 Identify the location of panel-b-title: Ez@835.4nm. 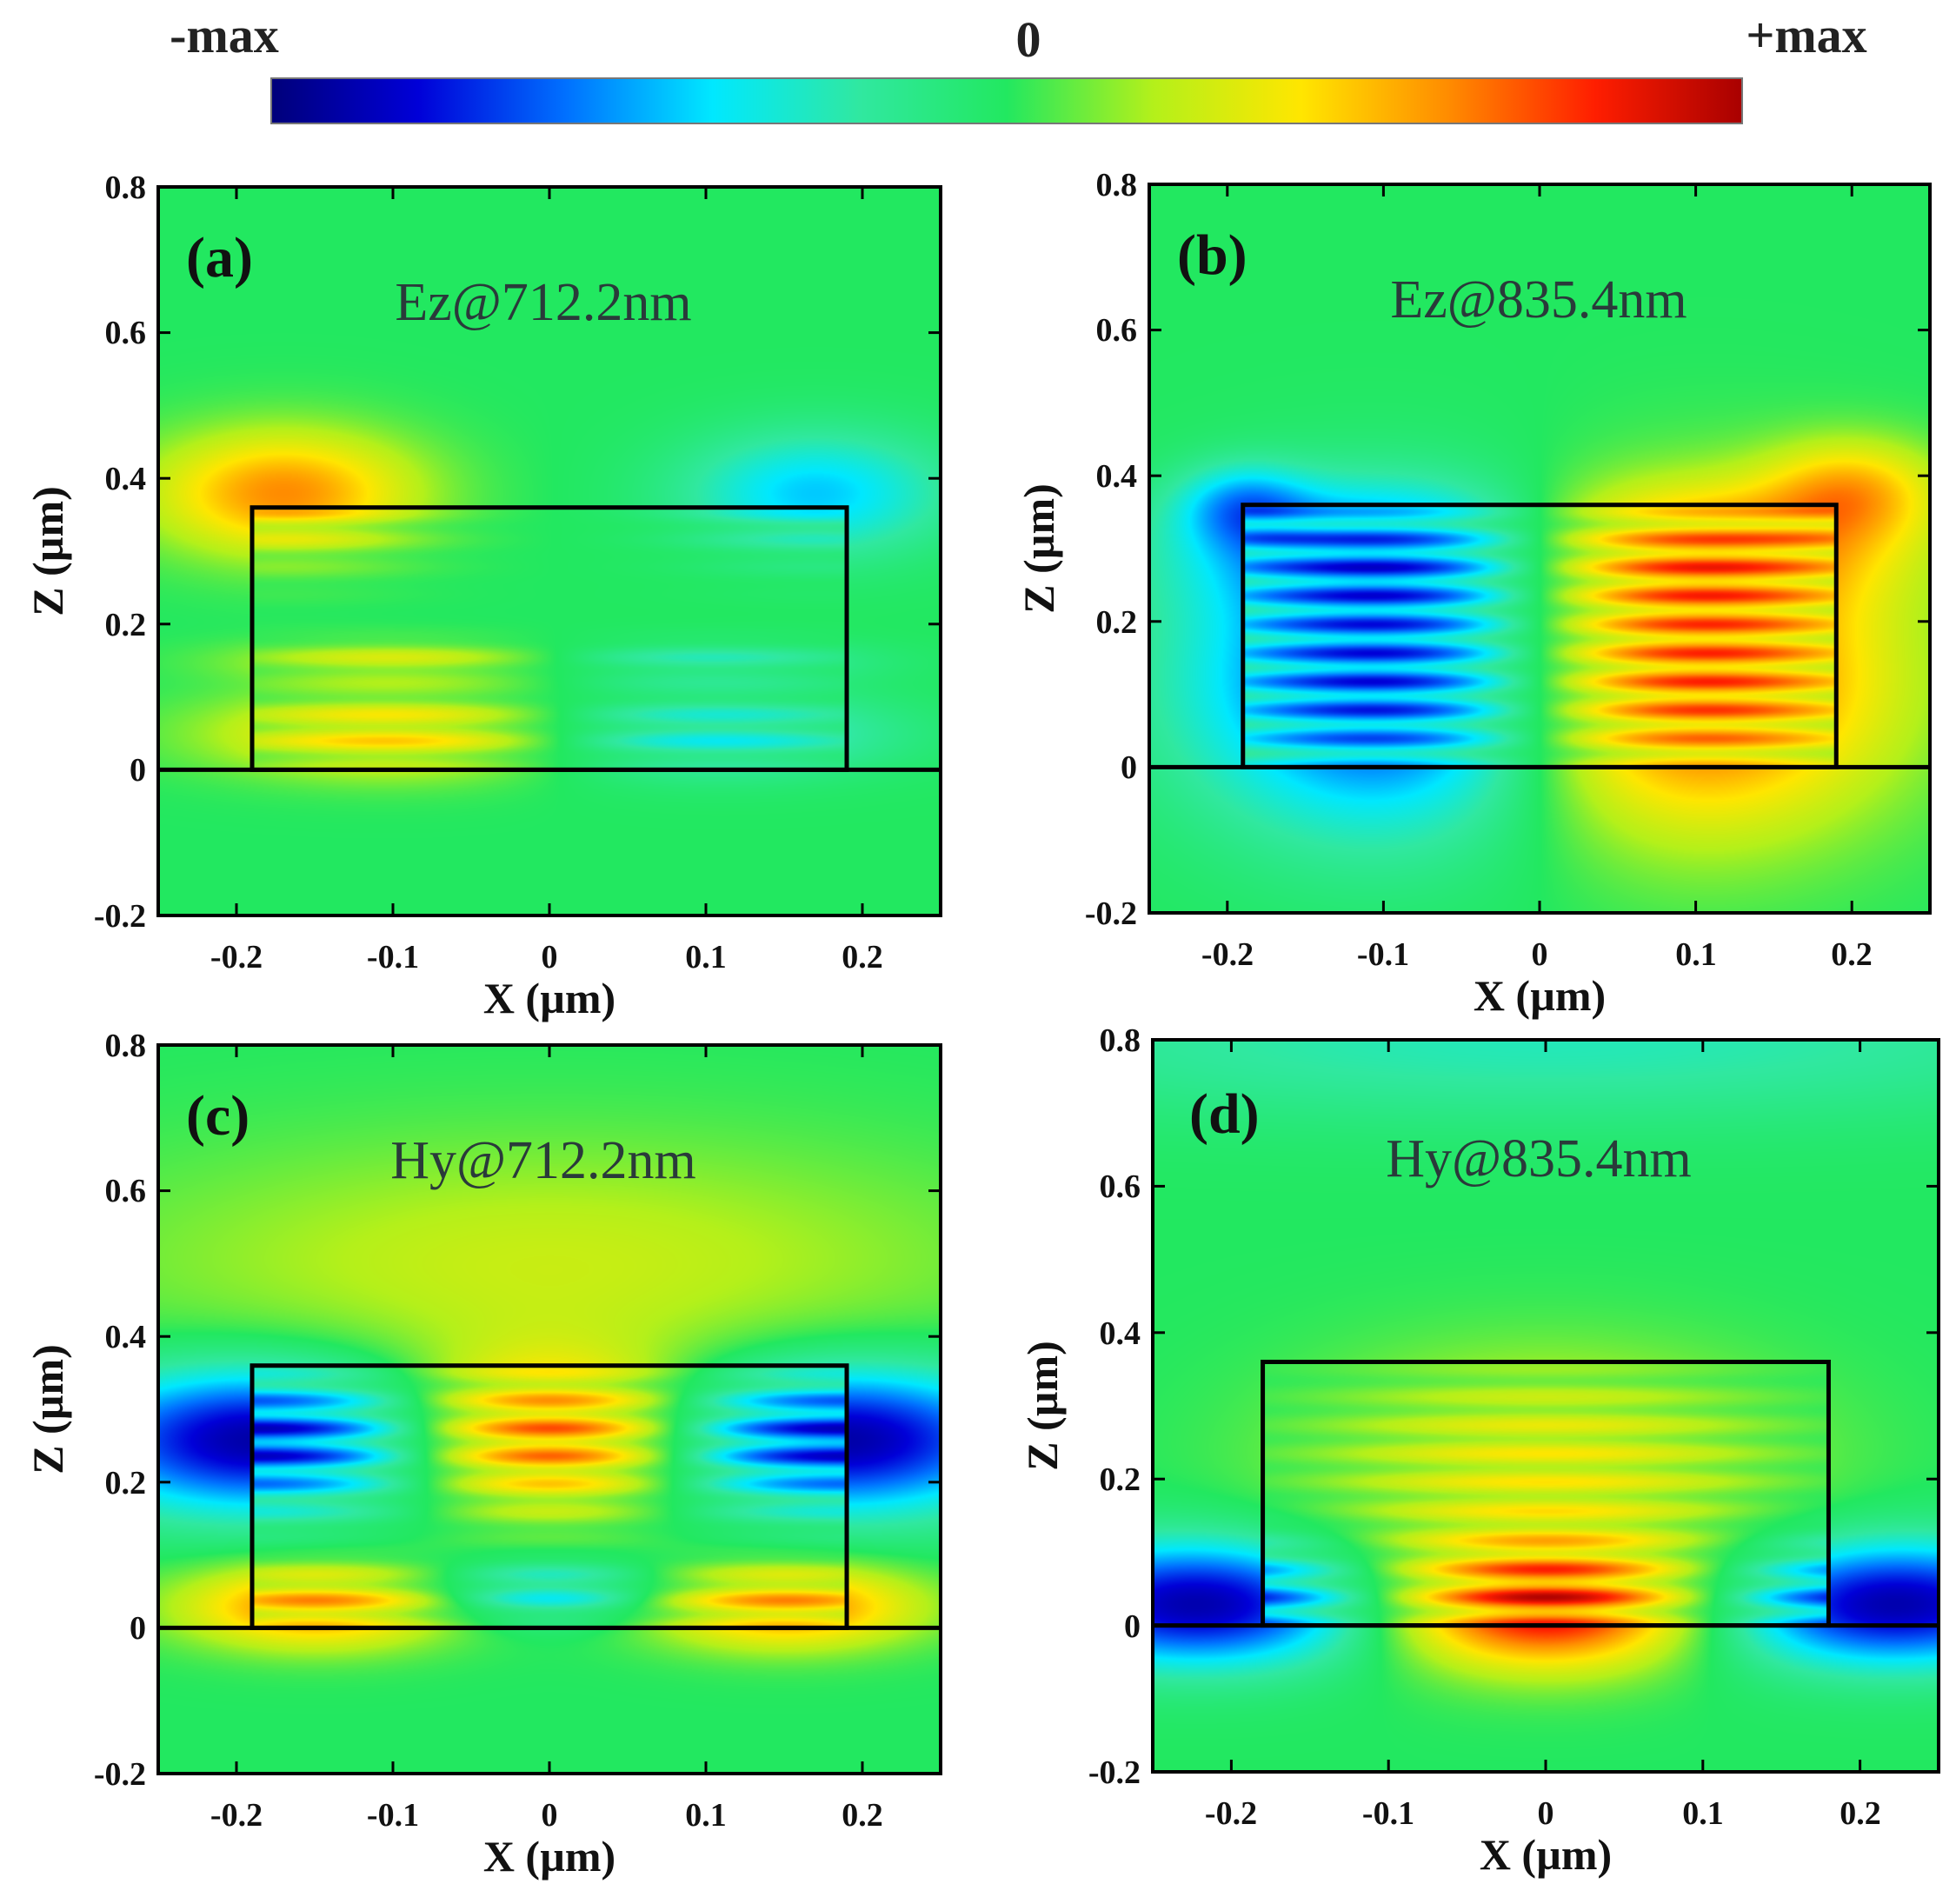
(1538, 300).